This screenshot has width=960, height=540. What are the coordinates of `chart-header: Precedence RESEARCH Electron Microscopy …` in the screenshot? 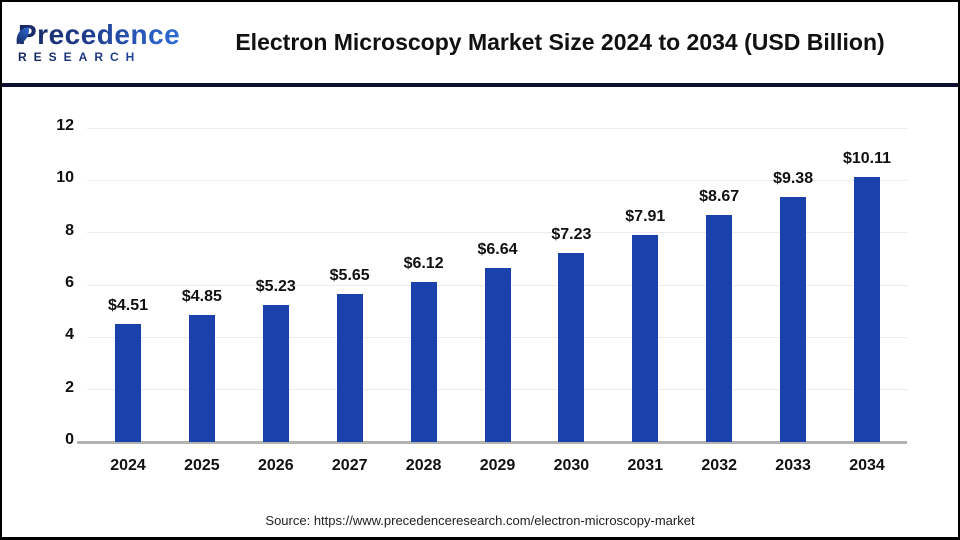 It's located at (480, 42).